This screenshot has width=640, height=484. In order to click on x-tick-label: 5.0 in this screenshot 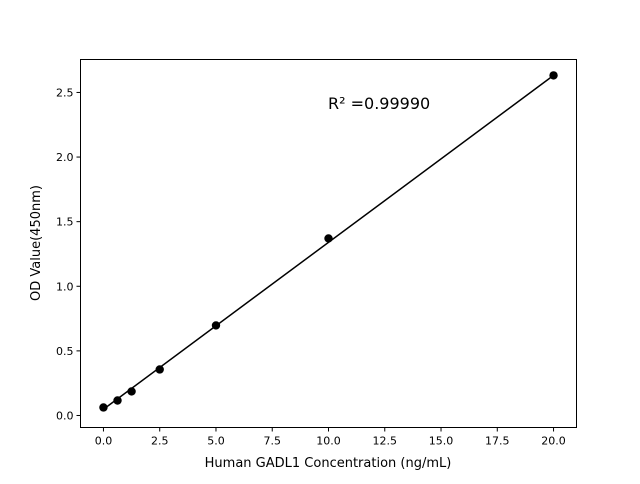, I will do `click(216, 441)`.